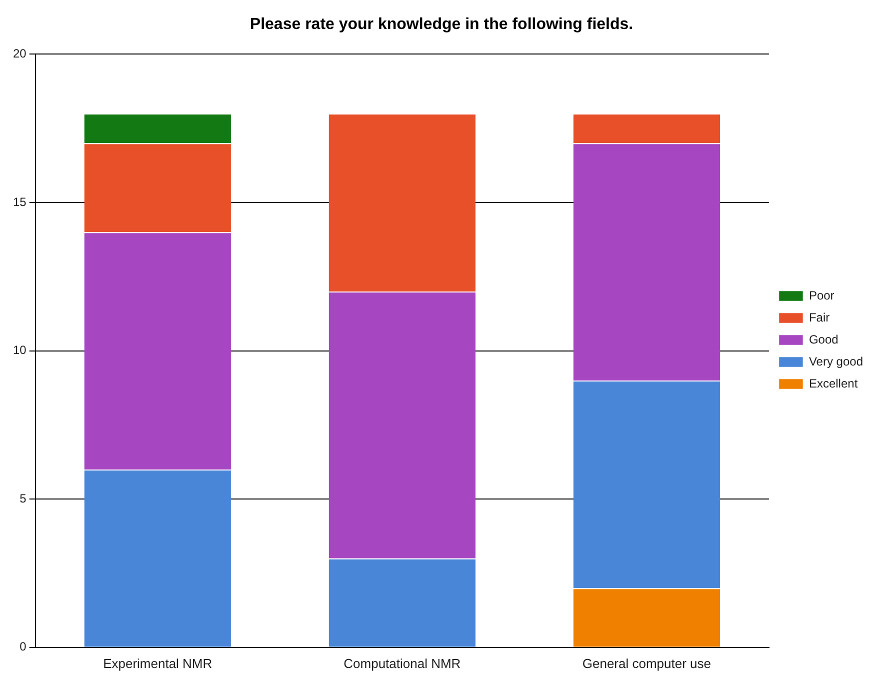  What do you see at coordinates (833, 383) in the screenshot?
I see `legend-label: Excellent` at bounding box center [833, 383].